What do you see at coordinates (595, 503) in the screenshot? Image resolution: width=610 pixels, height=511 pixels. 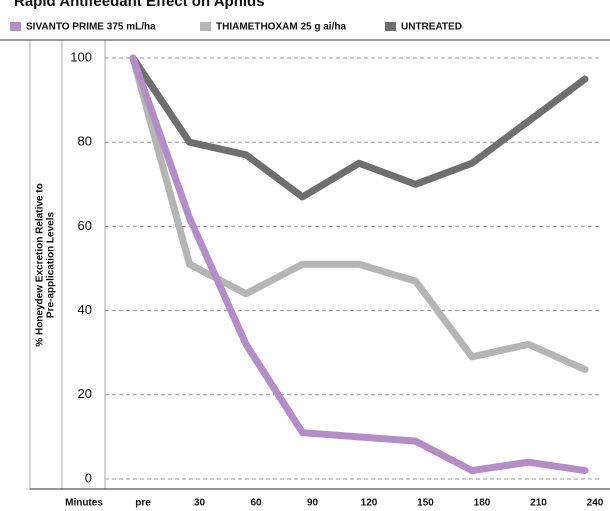 I see `x-tick-label: 240` at bounding box center [595, 503].